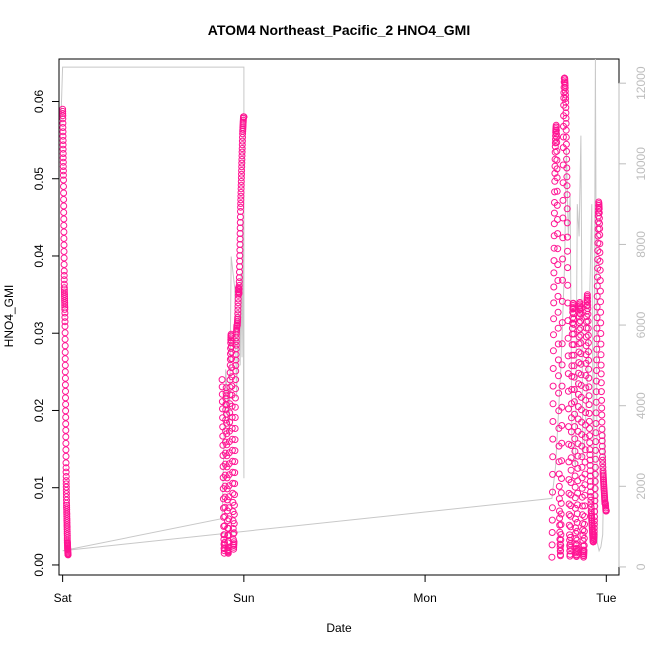 This screenshot has width=650, height=650. Describe the element at coordinates (641, 486) in the screenshot. I see `y2-tick-label: 2000` at that location.